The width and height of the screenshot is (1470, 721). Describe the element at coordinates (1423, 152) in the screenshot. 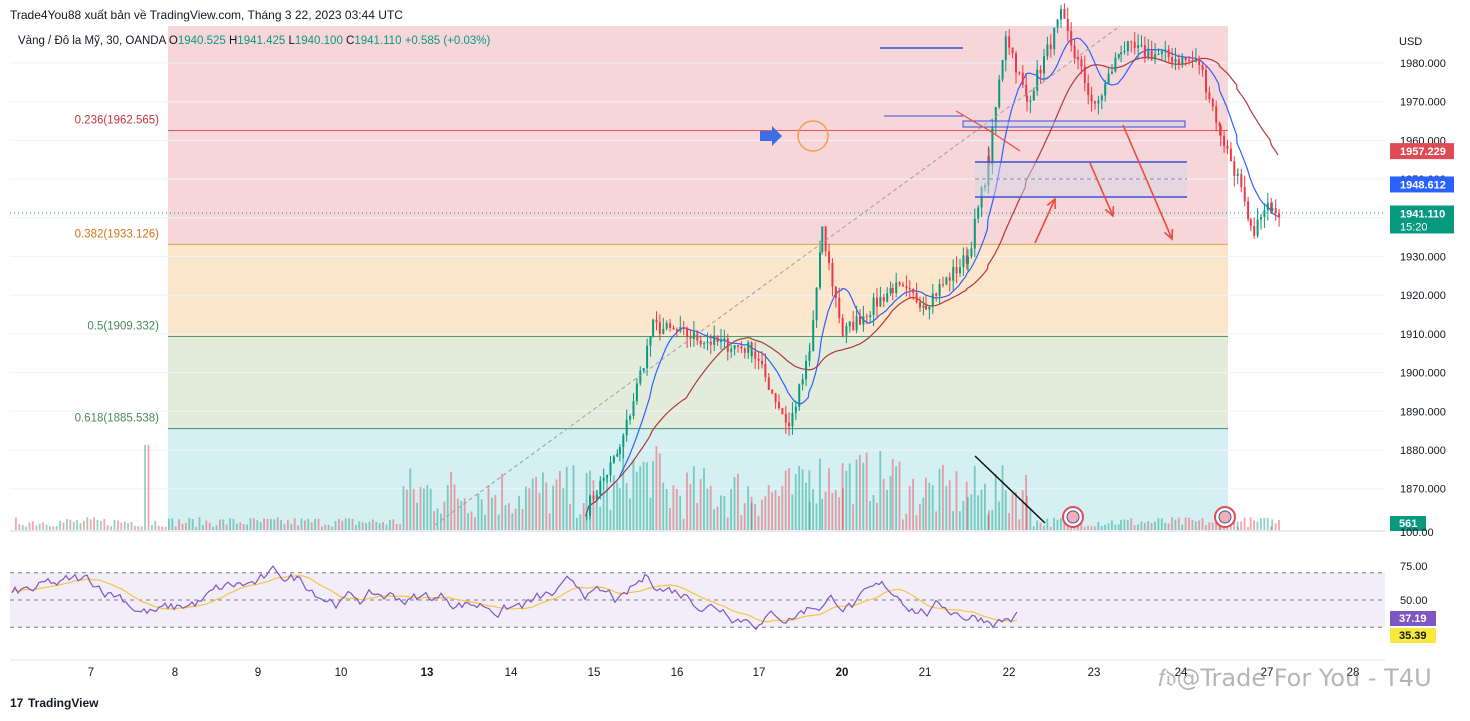

I see `price-badge-label: 1957.229` at that location.